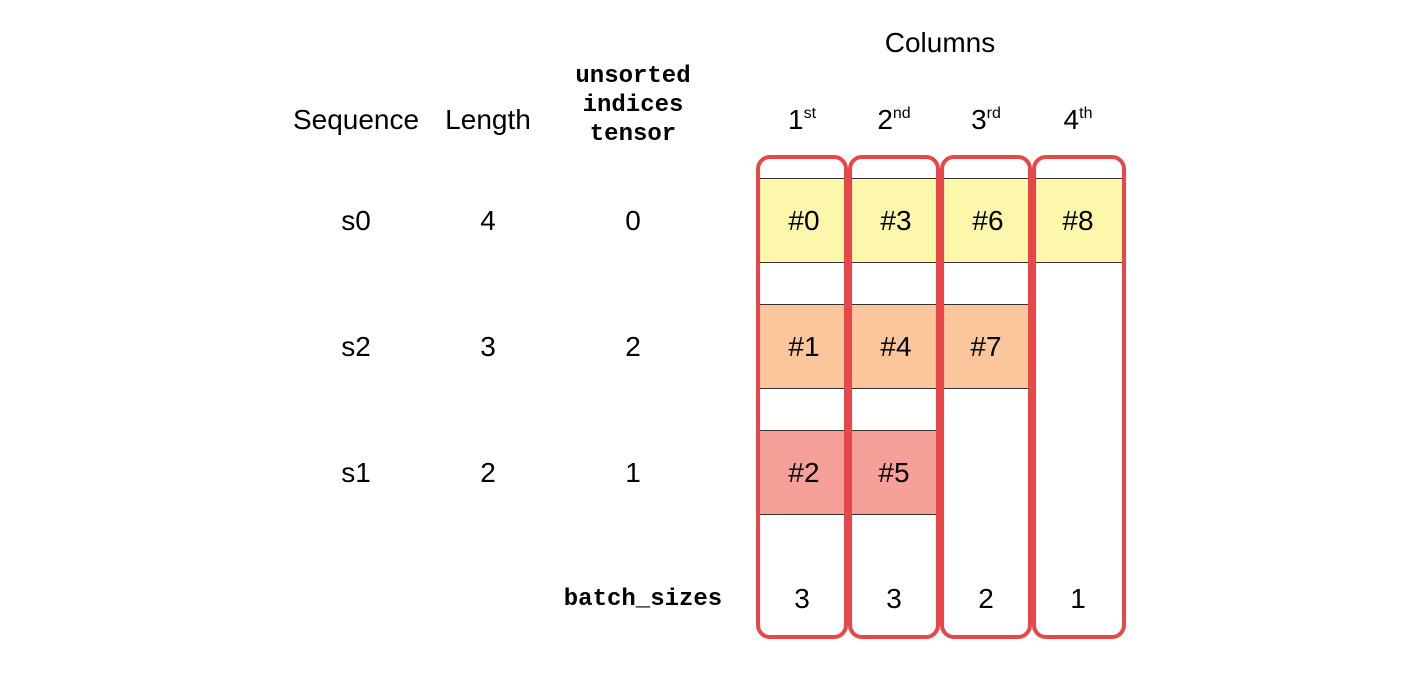  I want to click on header-unsorted-line-3: tensor, so click(633, 134).